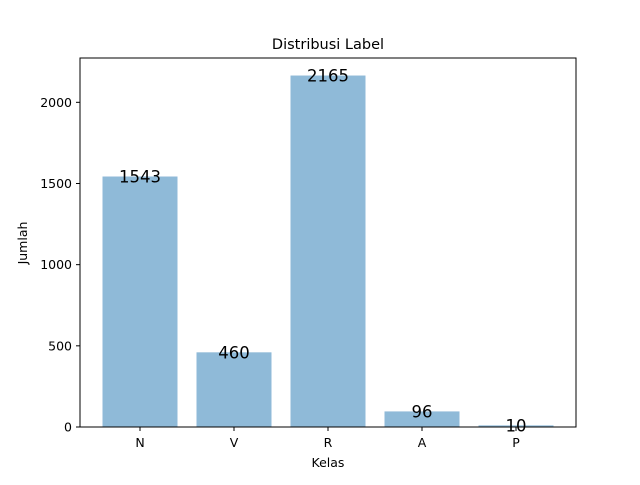 The image size is (640, 485). Describe the element at coordinates (328, 45) in the screenshot. I see `chart-title: Distribusi Label` at that location.